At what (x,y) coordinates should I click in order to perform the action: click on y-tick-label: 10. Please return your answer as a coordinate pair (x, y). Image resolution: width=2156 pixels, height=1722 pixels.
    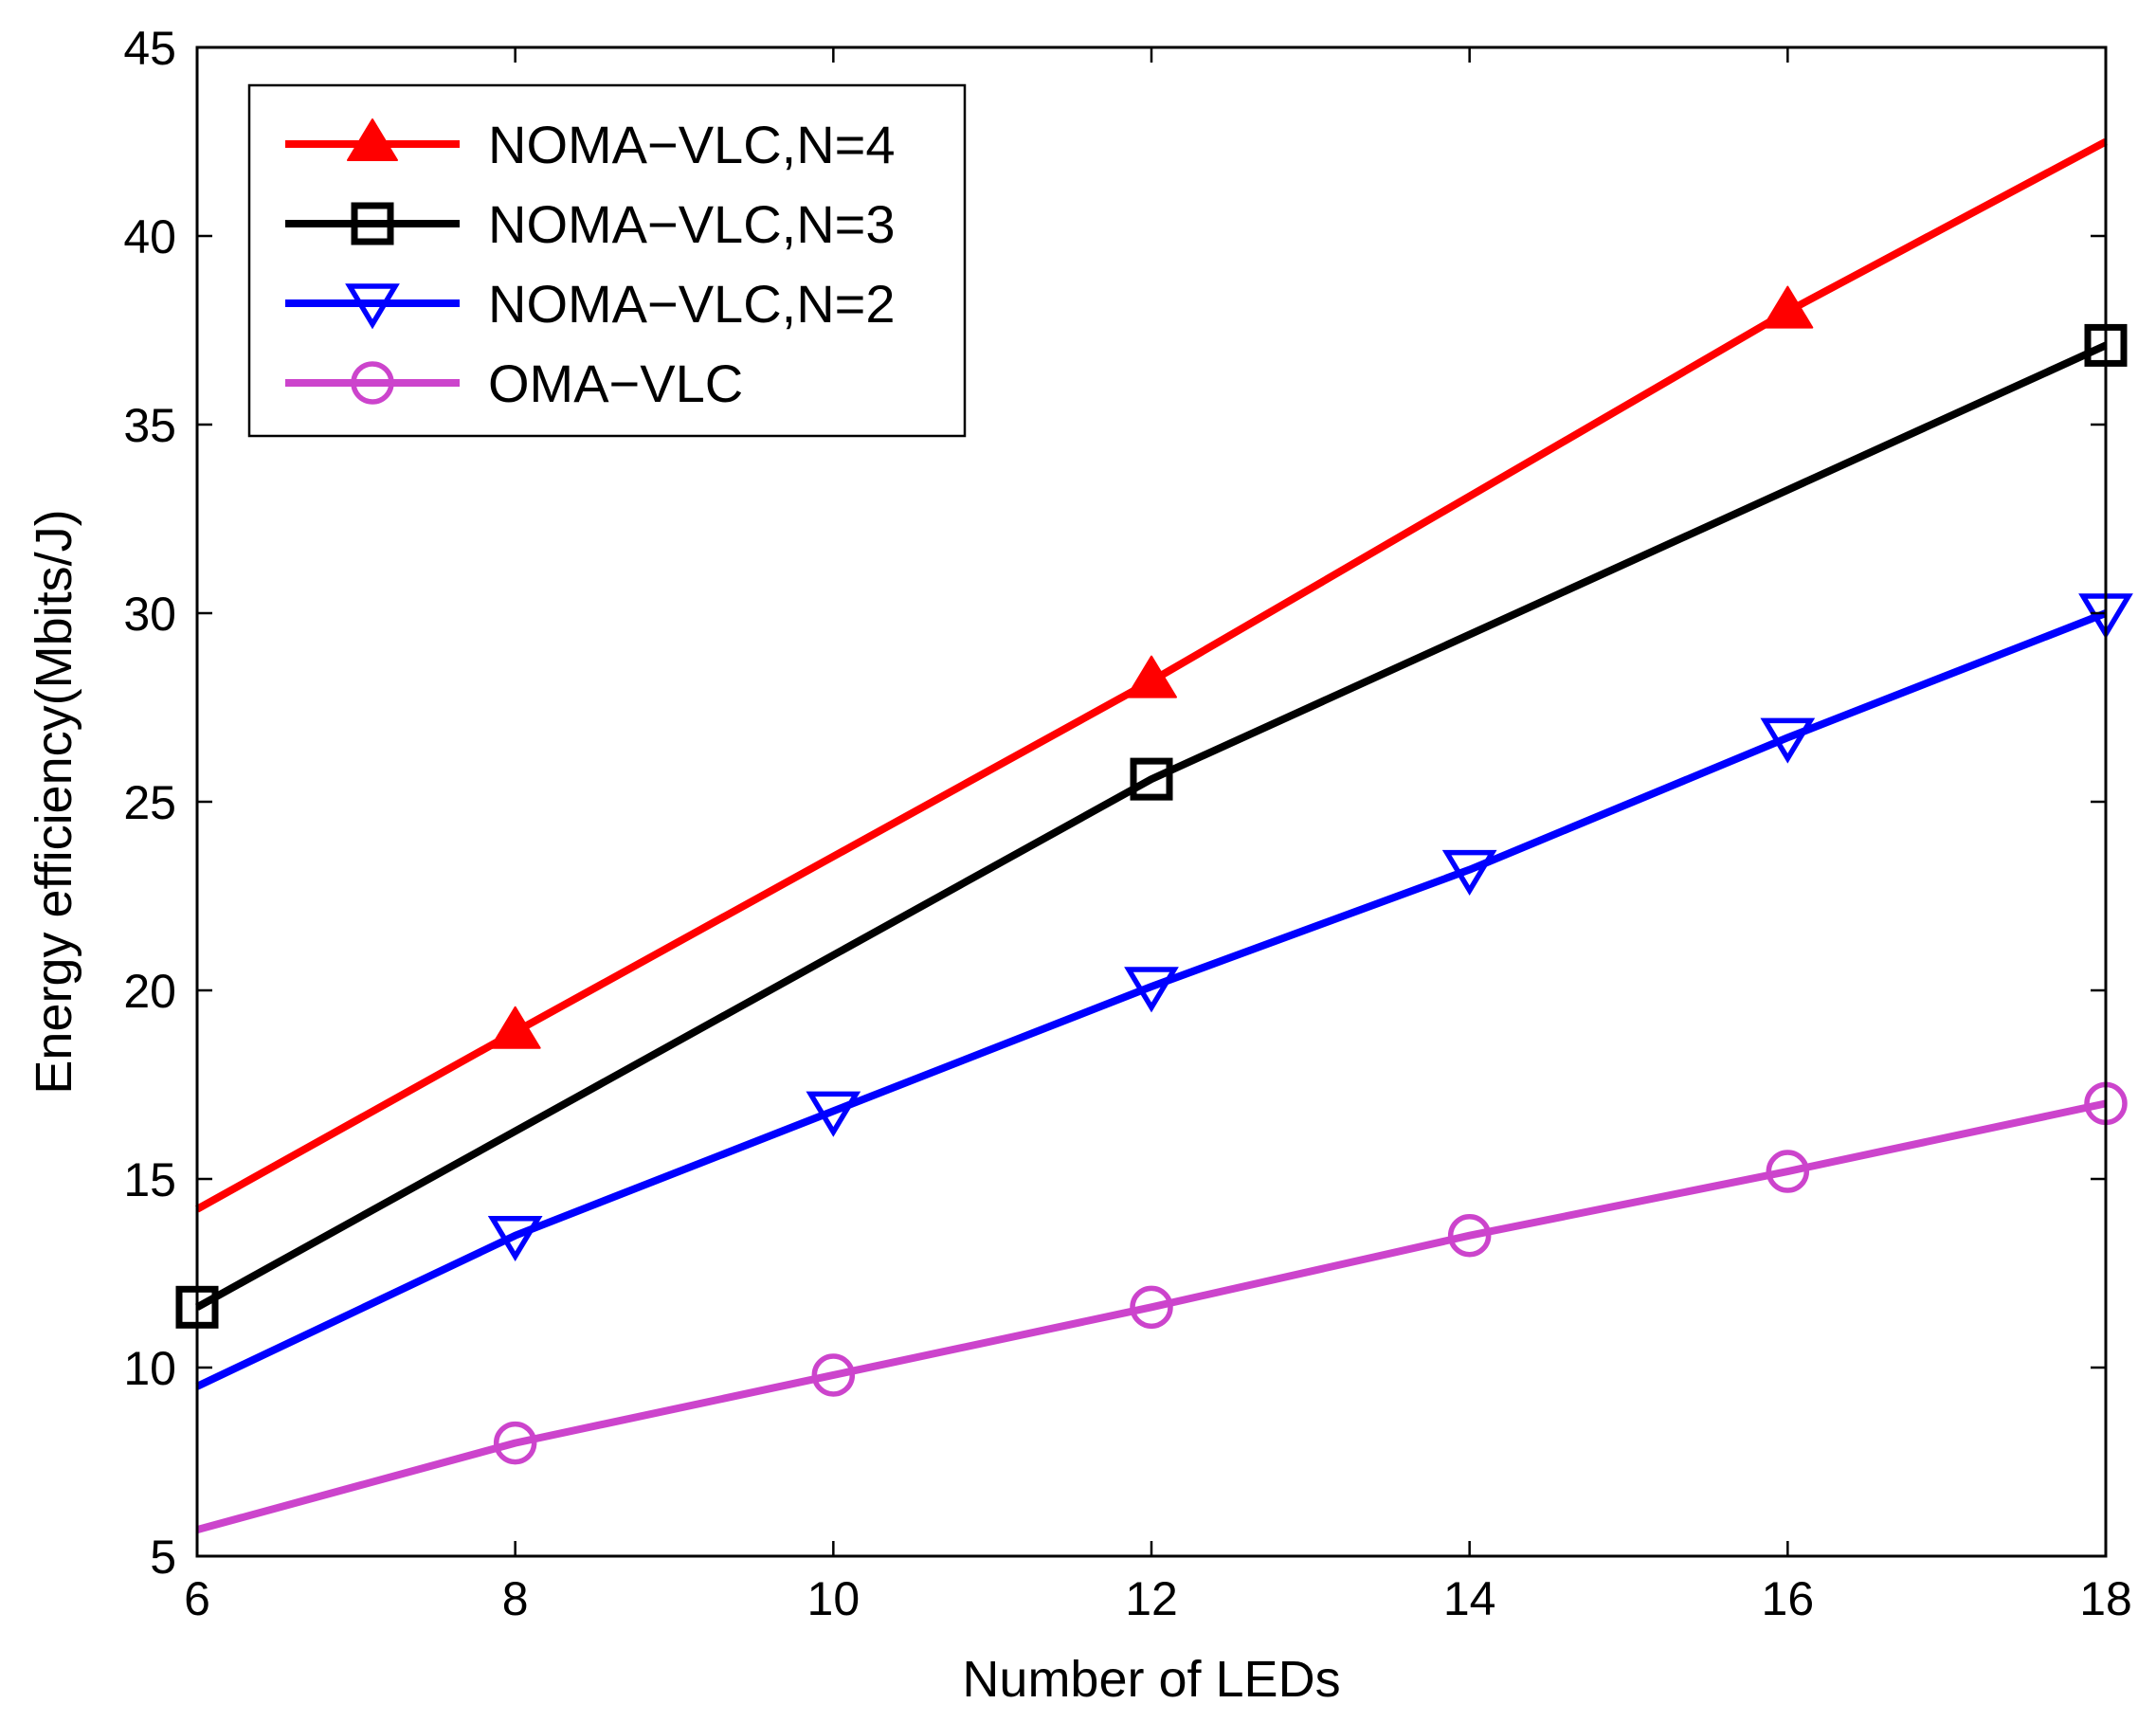
    Looking at the image, I should click on (149, 1369).